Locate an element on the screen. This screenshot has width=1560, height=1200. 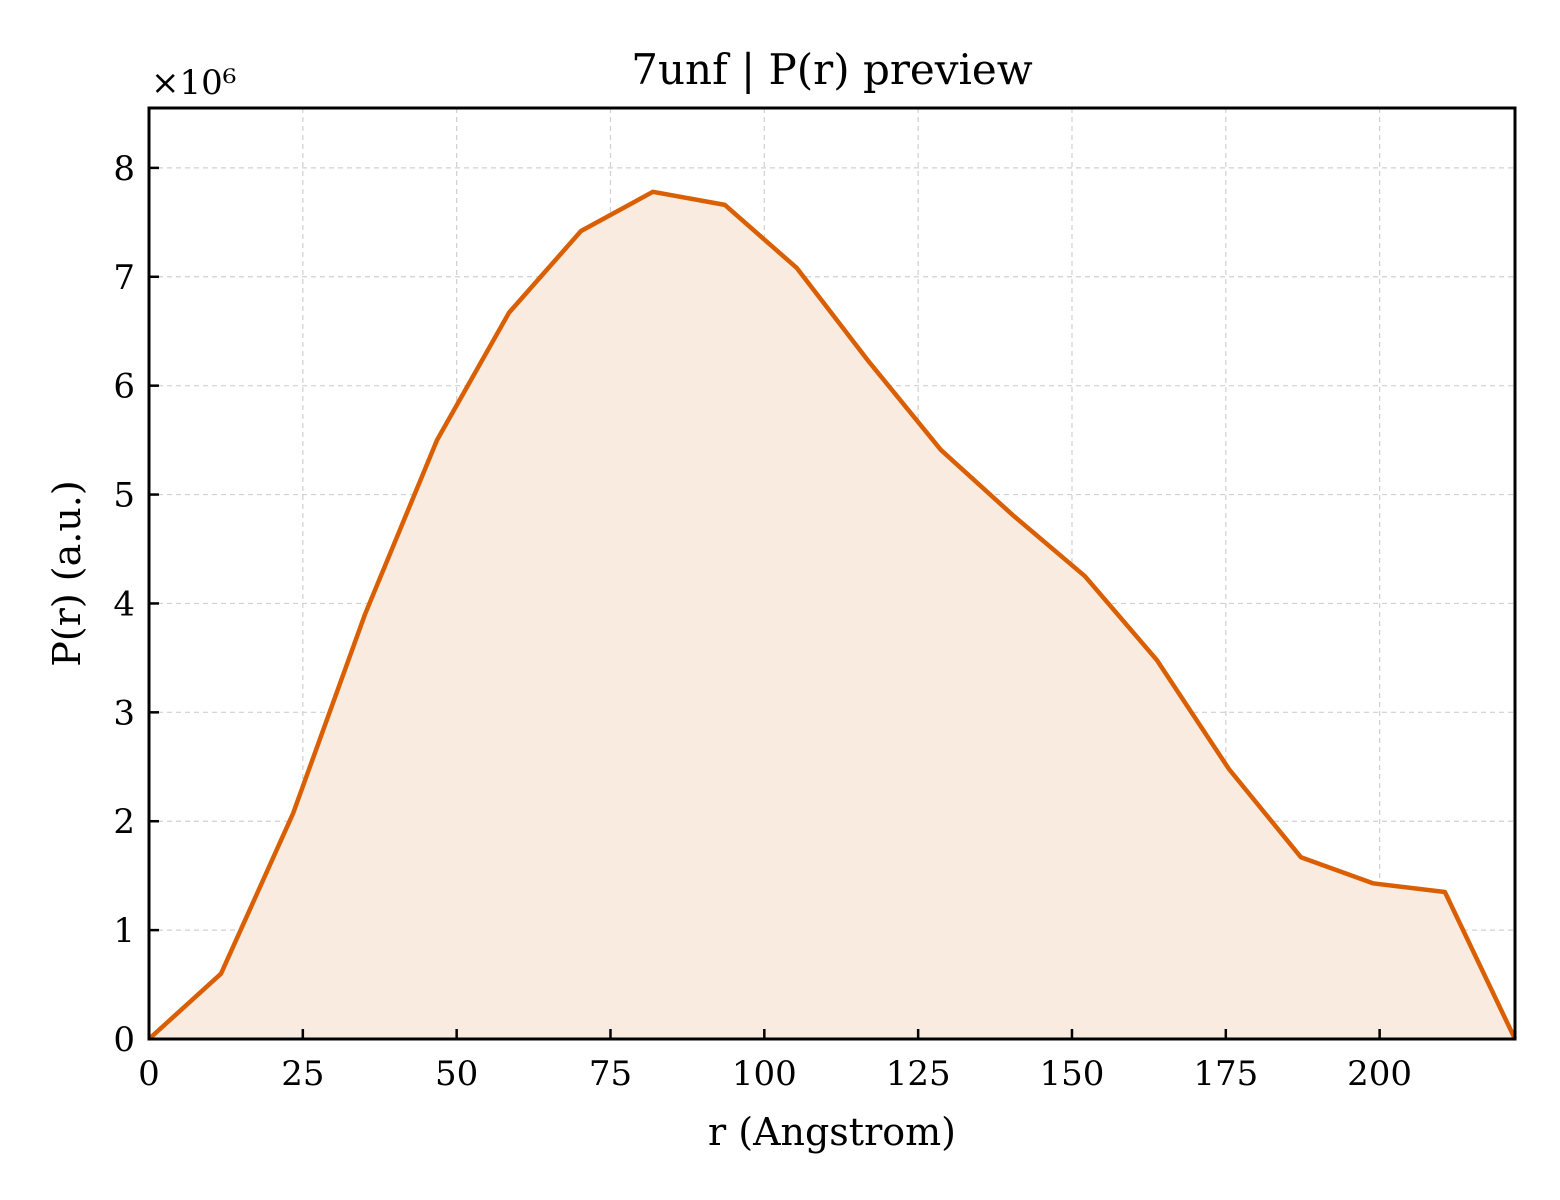
y-tick-label: 5 is located at coordinates (124, 496).